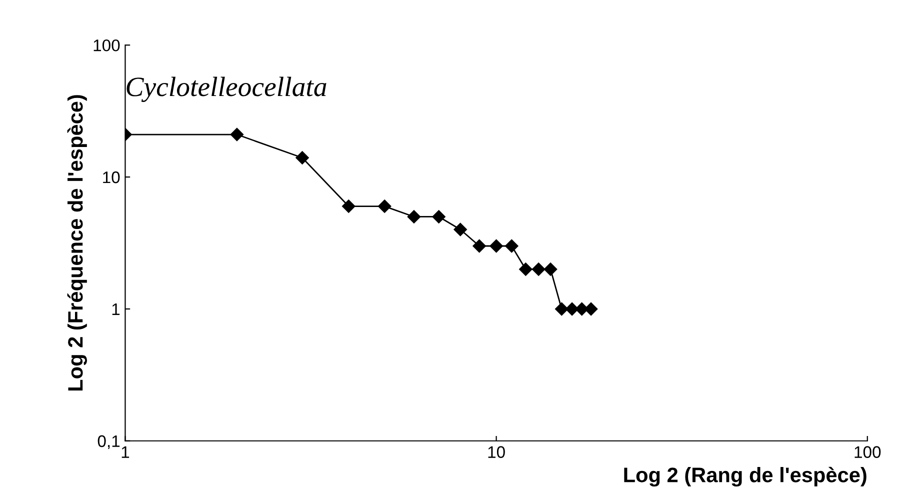  What do you see at coordinates (111, 177) in the screenshot?
I see `y-tick-label: 10` at bounding box center [111, 177].